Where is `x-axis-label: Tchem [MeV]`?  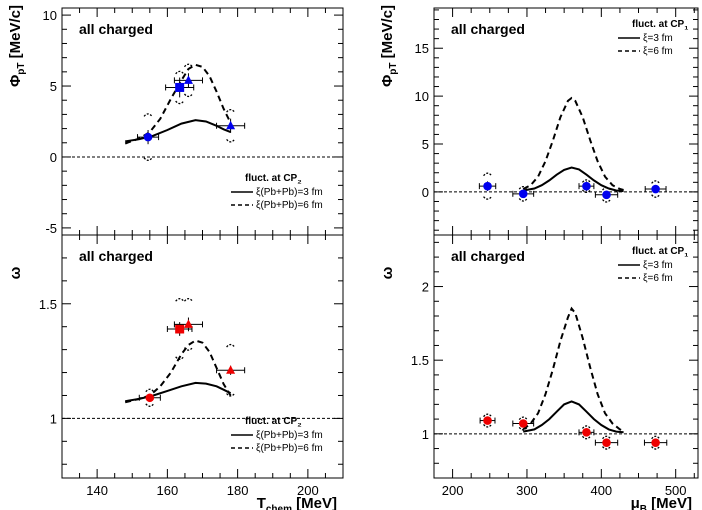
x-axis-label: Tchem [MeV] is located at coordinates (297, 502).